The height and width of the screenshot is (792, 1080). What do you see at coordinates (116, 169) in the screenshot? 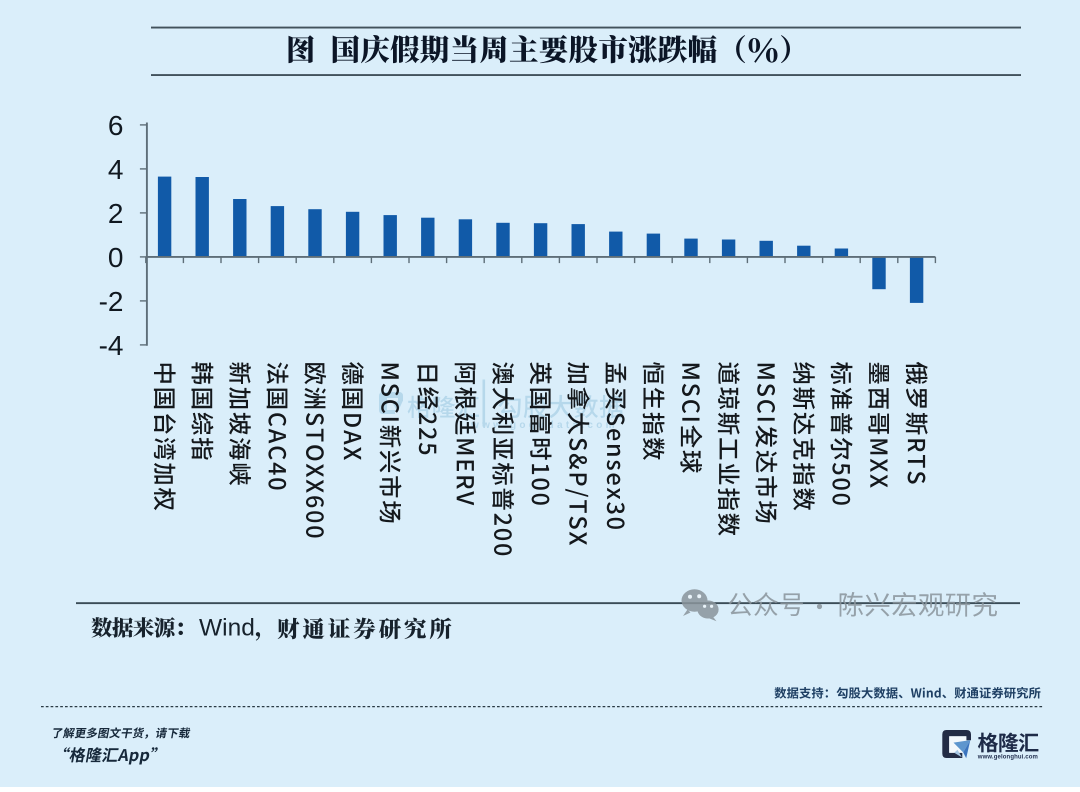
I see `svg-text: 4` at bounding box center [116, 169].